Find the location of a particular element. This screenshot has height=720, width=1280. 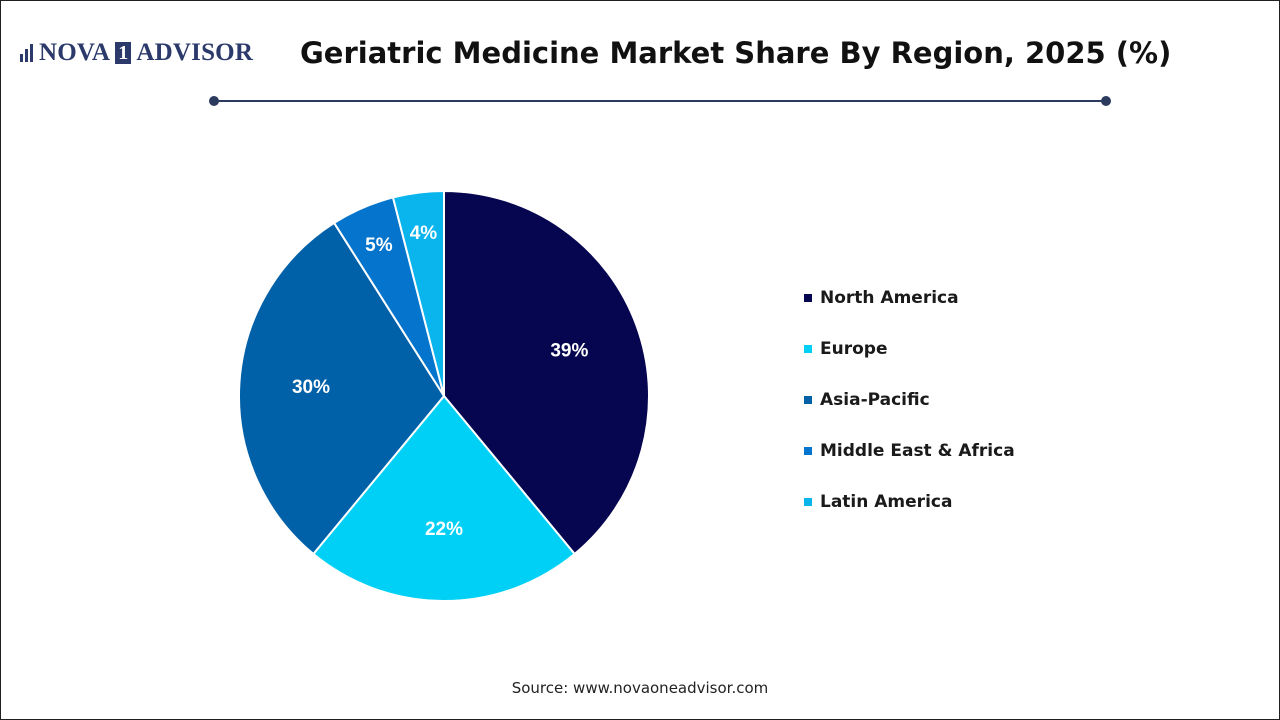

data-label-latin-america: 4% is located at coordinates (424, 233).